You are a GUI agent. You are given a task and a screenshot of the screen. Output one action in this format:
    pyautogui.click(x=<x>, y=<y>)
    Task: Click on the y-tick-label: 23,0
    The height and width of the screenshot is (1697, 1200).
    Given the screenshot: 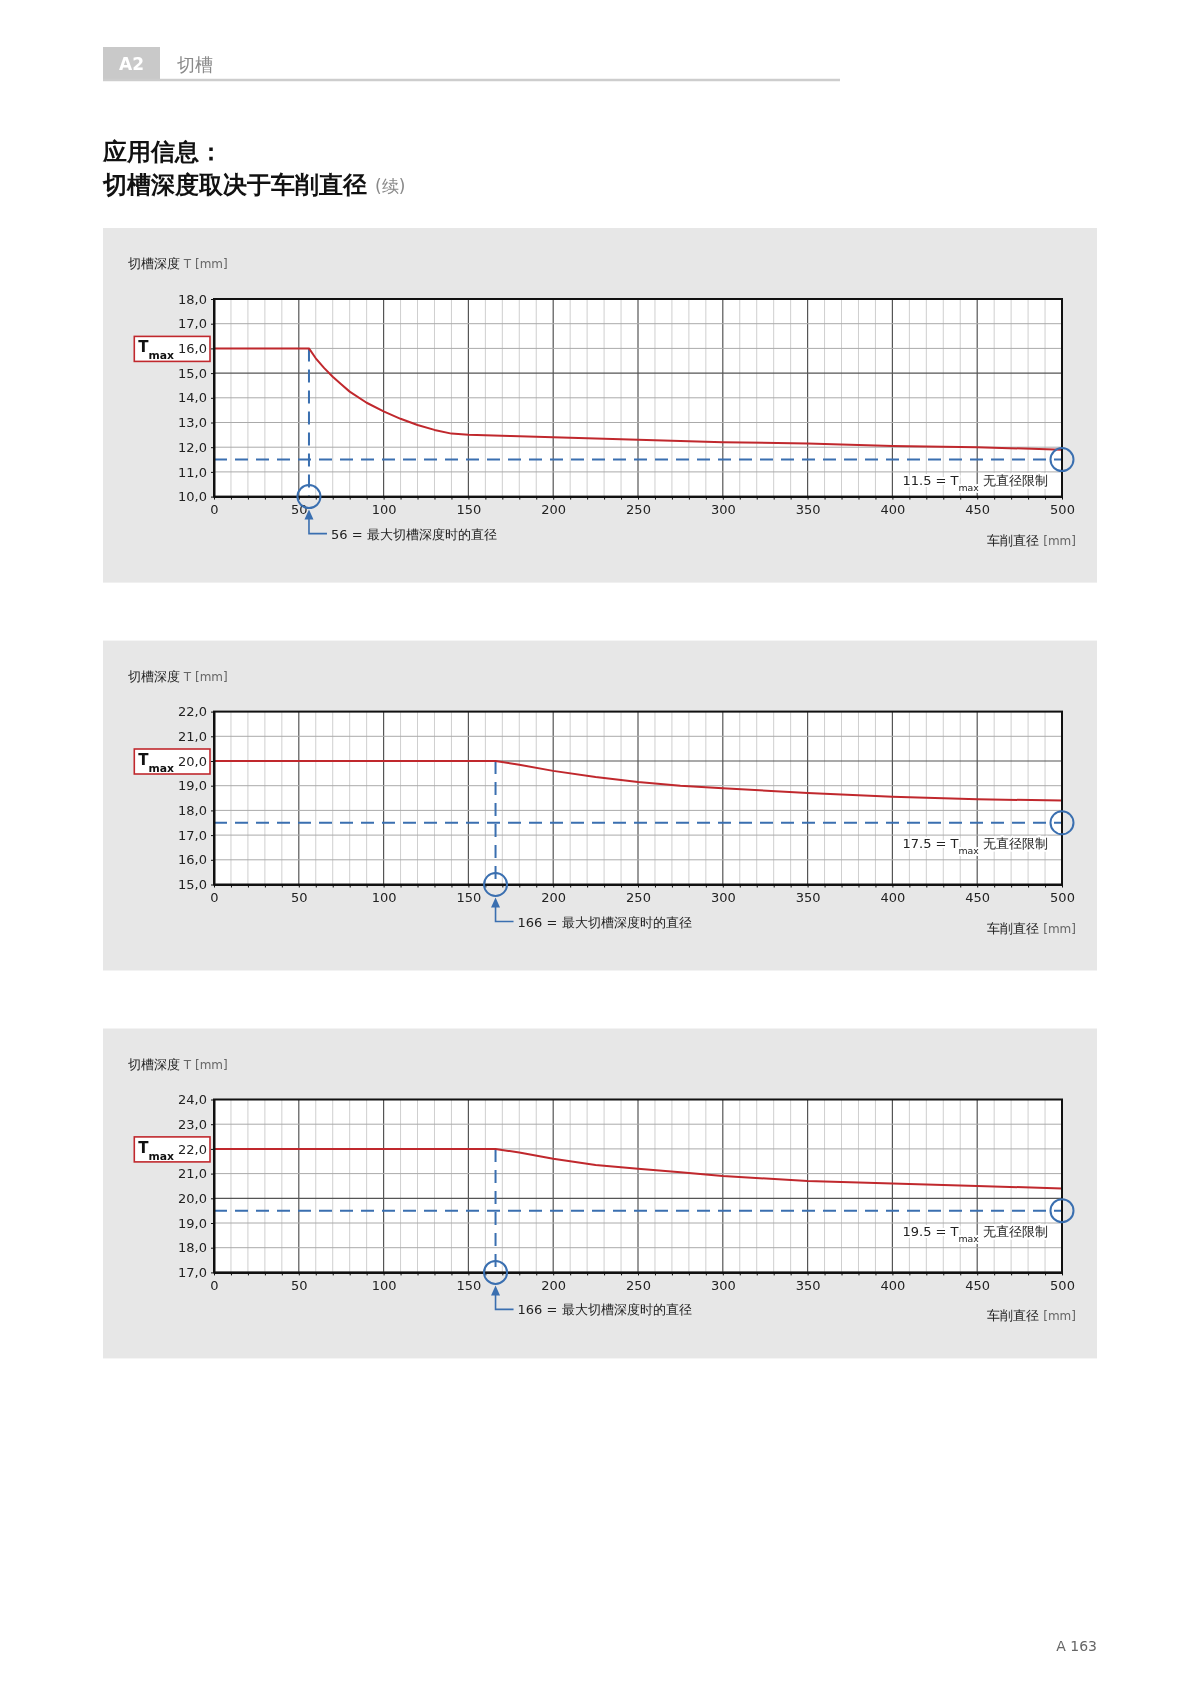 What is the action you would take?
    pyautogui.click(x=192, y=1124)
    